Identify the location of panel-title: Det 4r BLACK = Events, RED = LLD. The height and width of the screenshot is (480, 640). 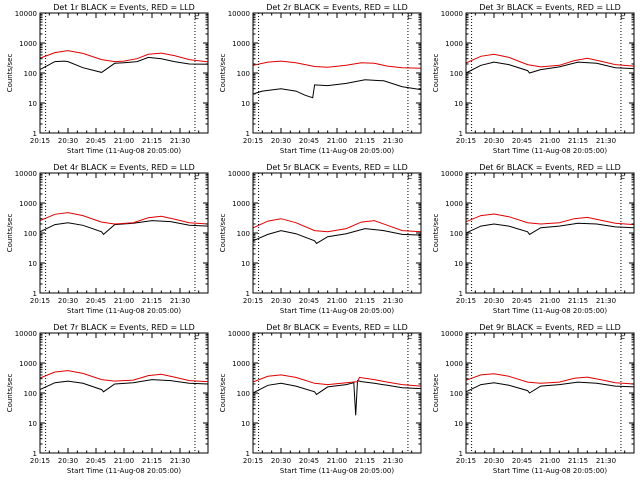
(124, 167).